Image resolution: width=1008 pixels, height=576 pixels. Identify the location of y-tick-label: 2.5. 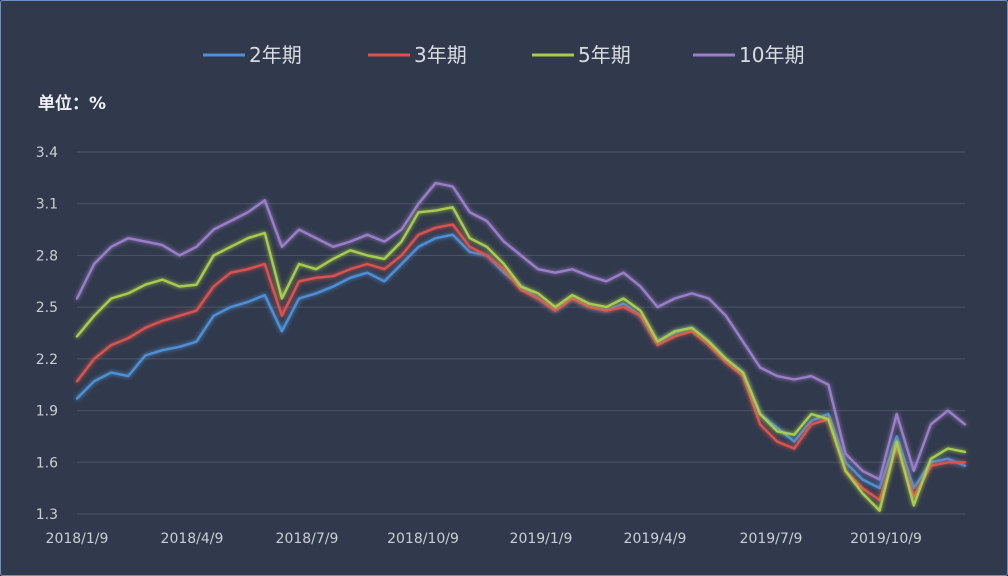
(47, 308).